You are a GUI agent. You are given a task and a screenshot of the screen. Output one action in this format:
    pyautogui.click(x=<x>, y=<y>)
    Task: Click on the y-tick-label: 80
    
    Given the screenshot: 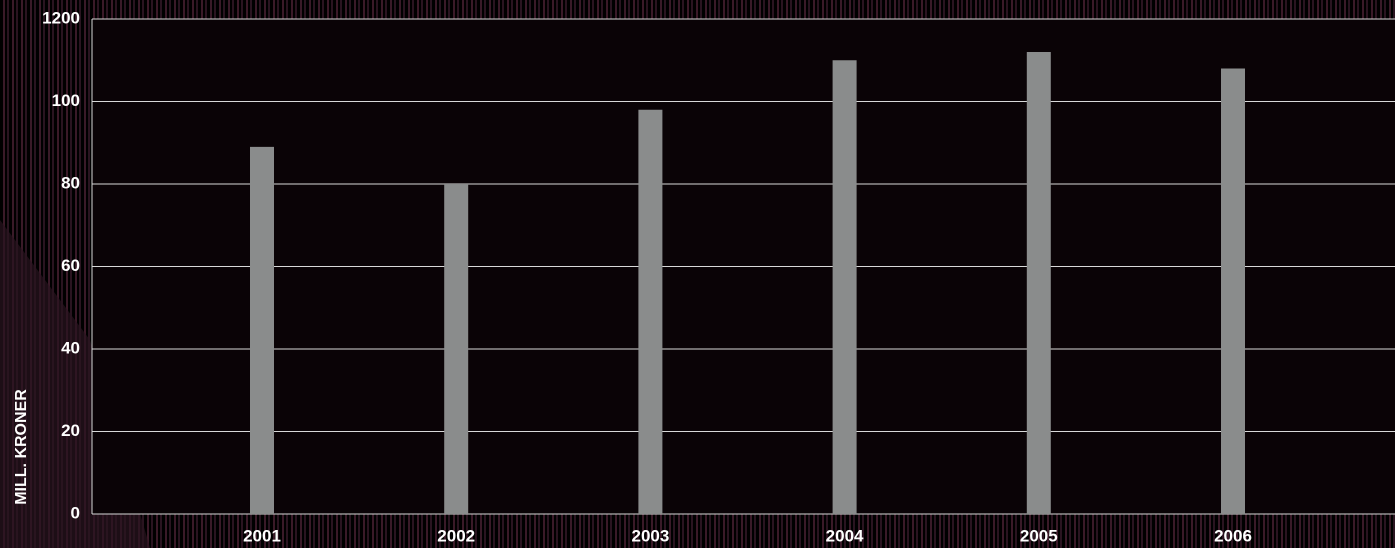 What is the action you would take?
    pyautogui.click(x=70, y=182)
    